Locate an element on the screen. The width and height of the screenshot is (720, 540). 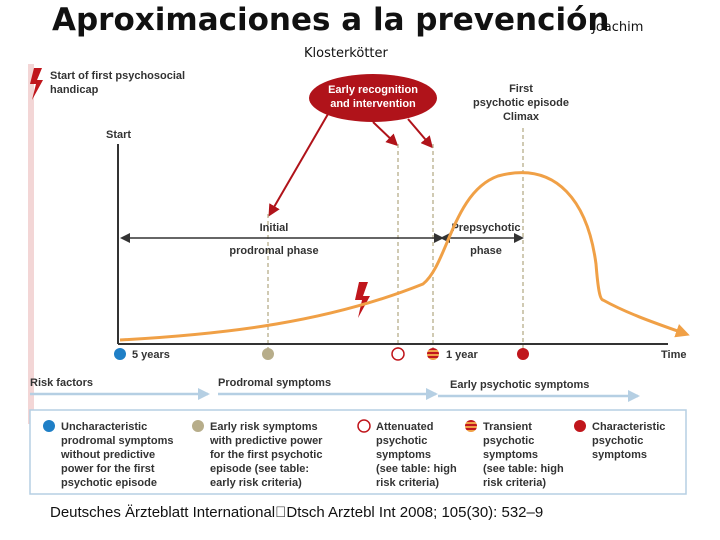
first-episode-line2: psychotic episode is located at coordinates (521, 103).